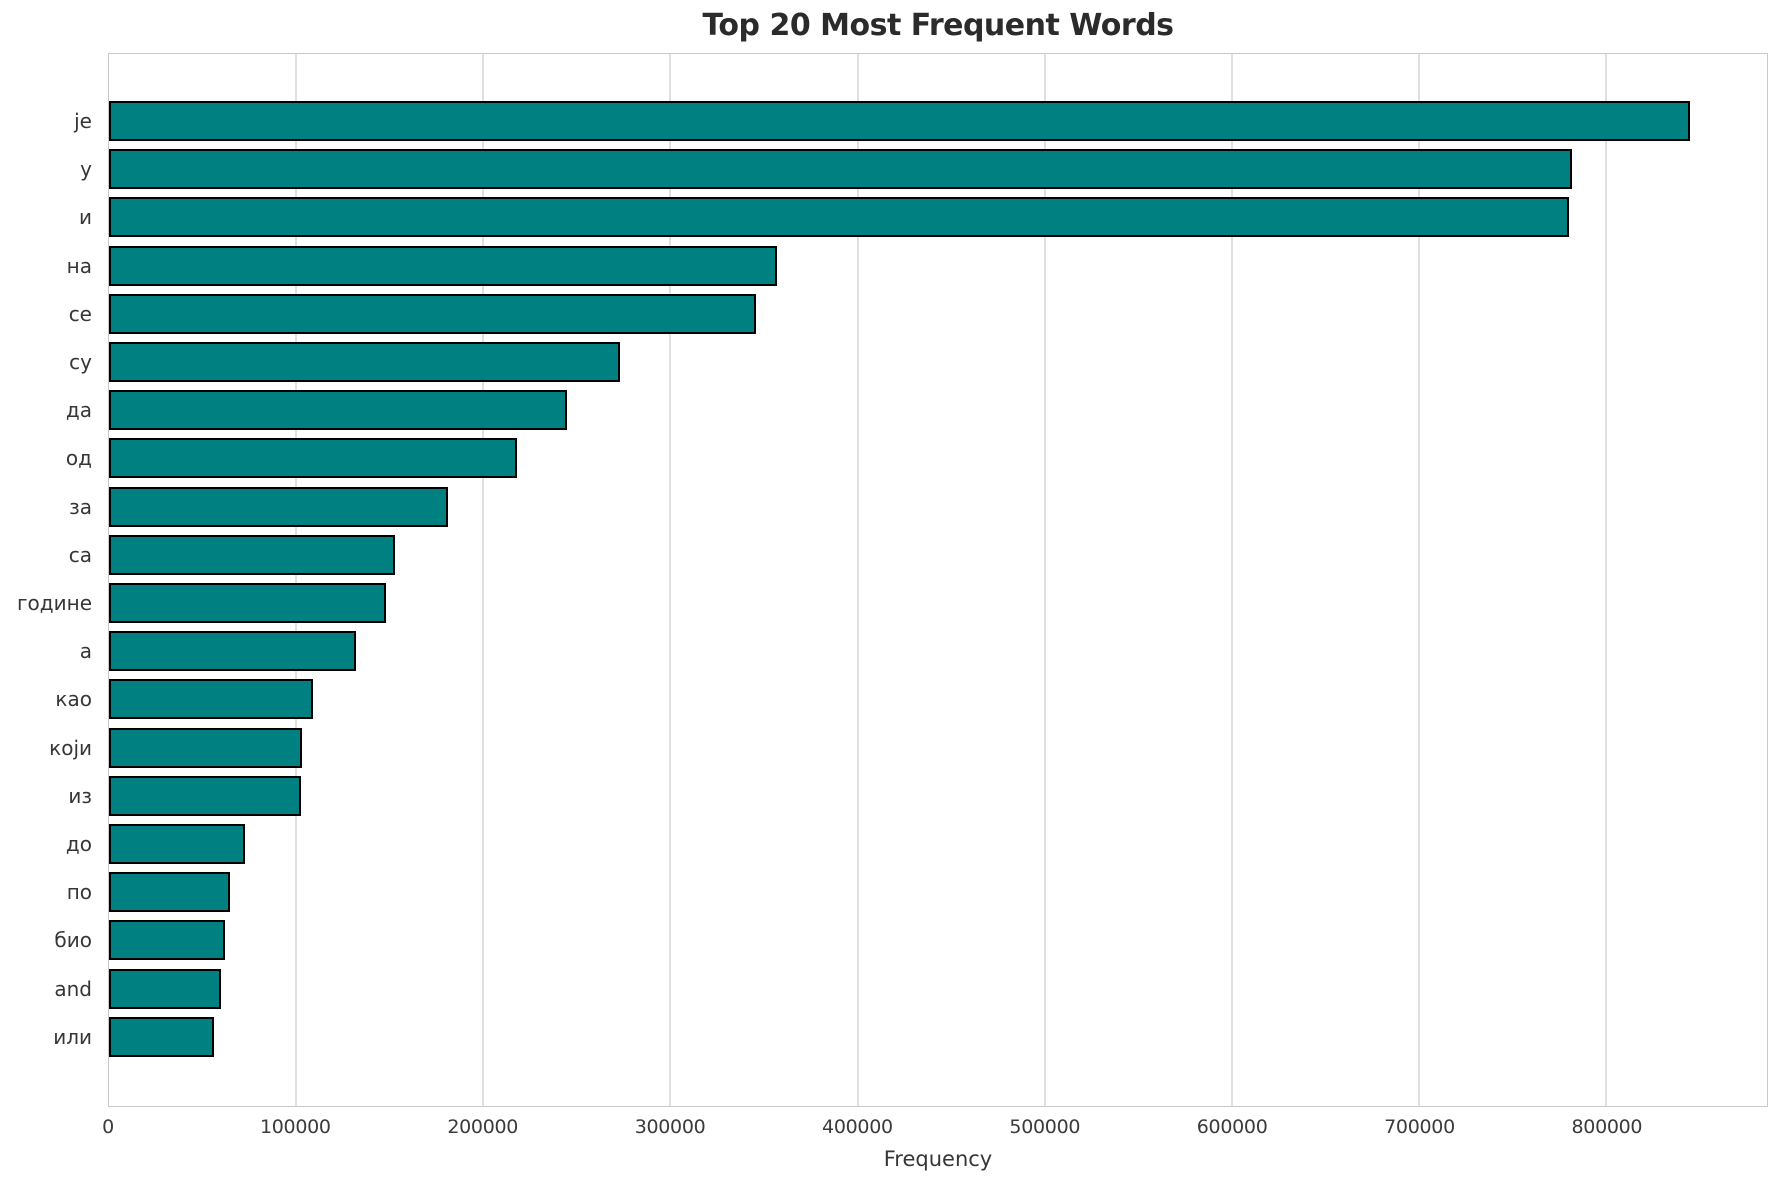 The height and width of the screenshot is (1185, 1784). Describe the element at coordinates (1607, 1127) in the screenshot. I see `x-tick-label: 800000` at that location.